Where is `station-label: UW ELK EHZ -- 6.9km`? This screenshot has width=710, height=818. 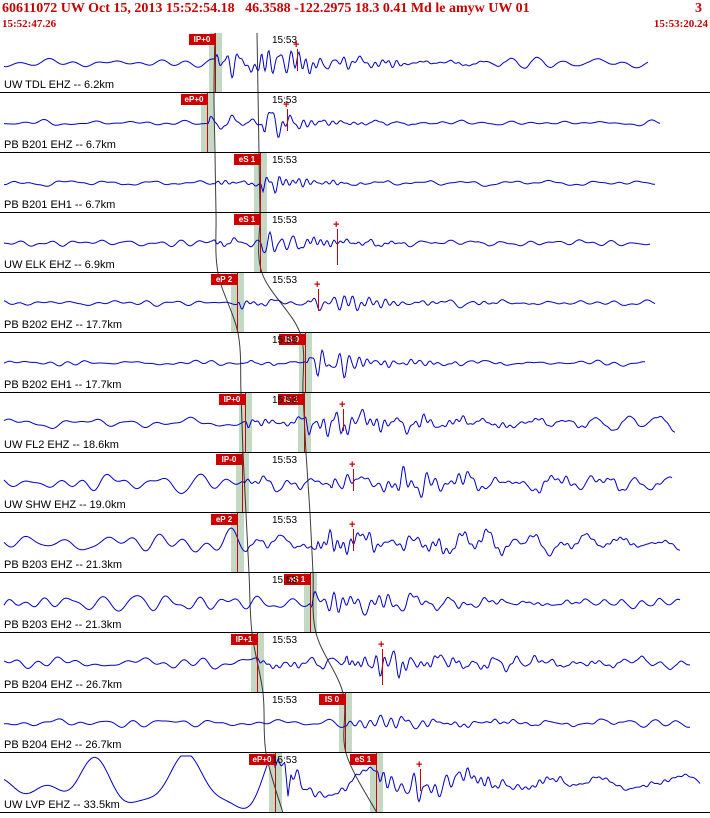 station-label: UW ELK EHZ -- 6.9km is located at coordinates (59, 265).